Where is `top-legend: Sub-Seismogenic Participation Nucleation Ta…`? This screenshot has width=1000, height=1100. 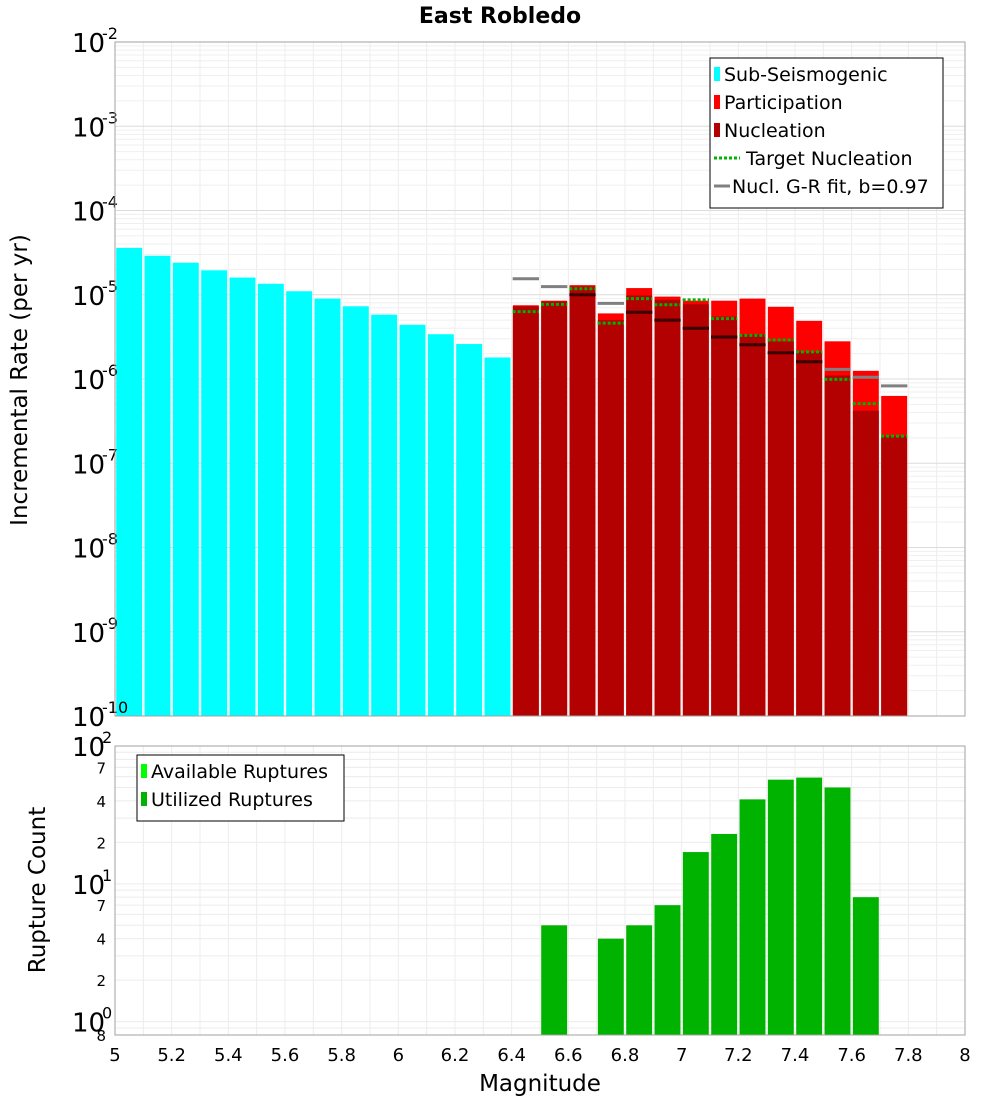
top-legend: Sub-Seismogenic Participation Nucleation Ta… is located at coordinates (826, 133).